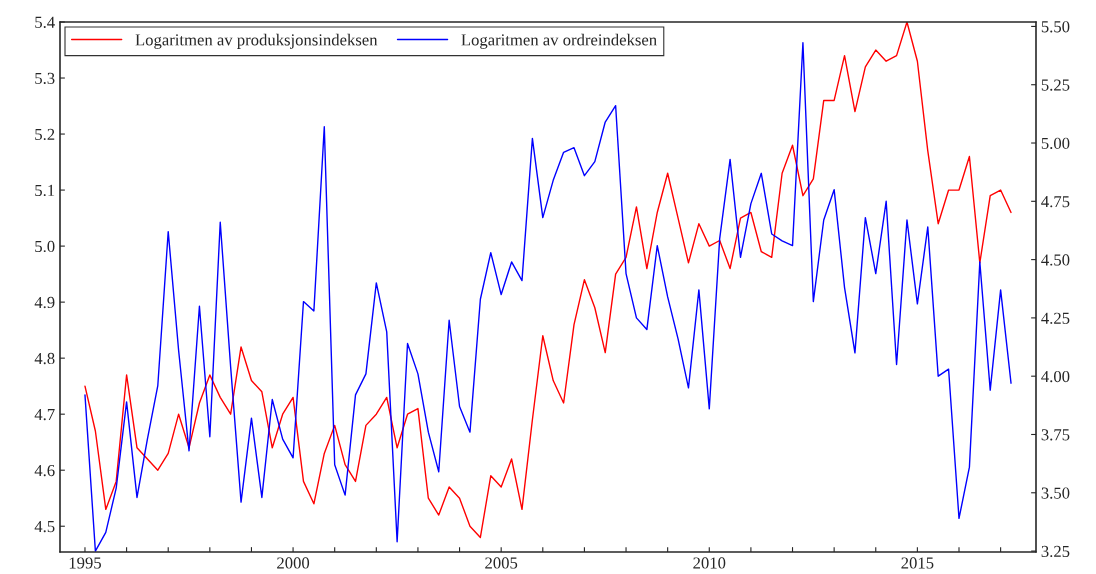 This screenshot has height=574, width=1096. I want to click on y-tick-label: 4.5, so click(44, 527).